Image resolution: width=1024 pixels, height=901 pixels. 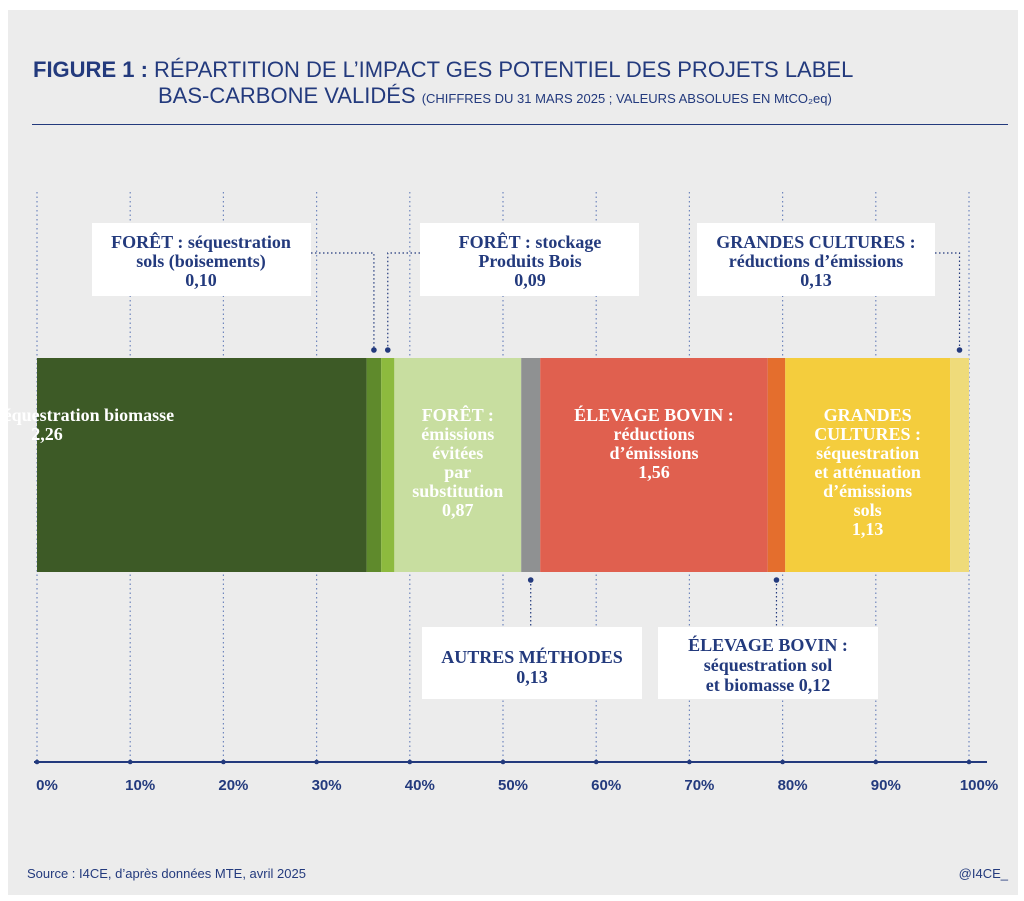 I want to click on bar-segment-foret-biomasse, so click(x=202, y=465).